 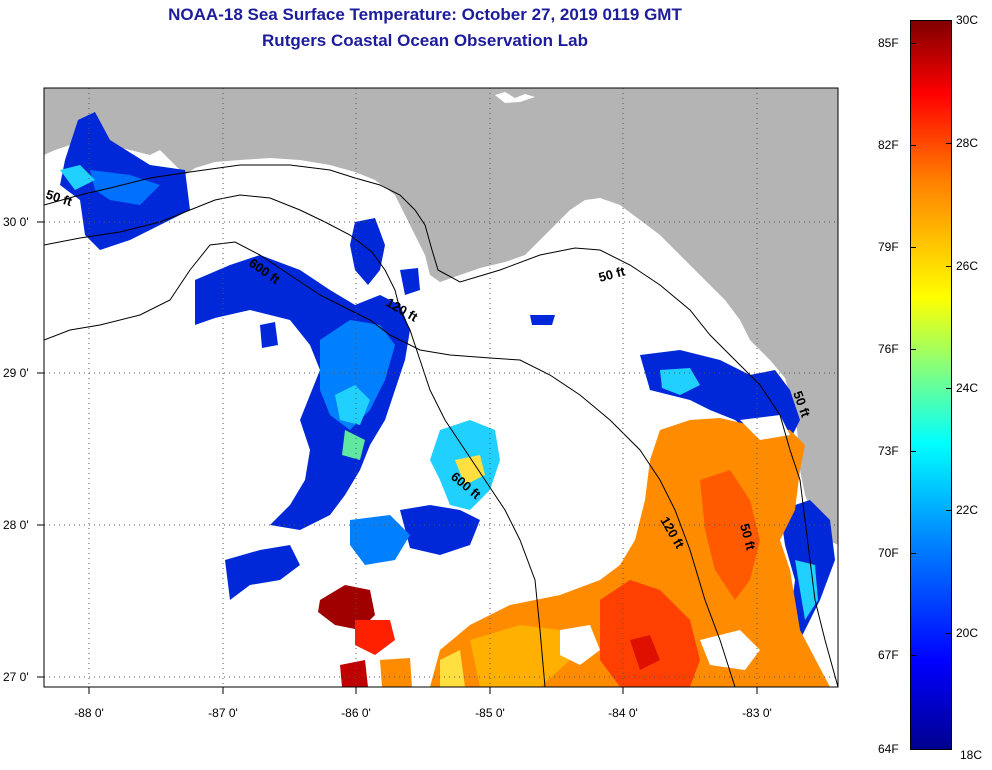 I want to click on y-axis-label: 29 0', so click(x=16, y=373).